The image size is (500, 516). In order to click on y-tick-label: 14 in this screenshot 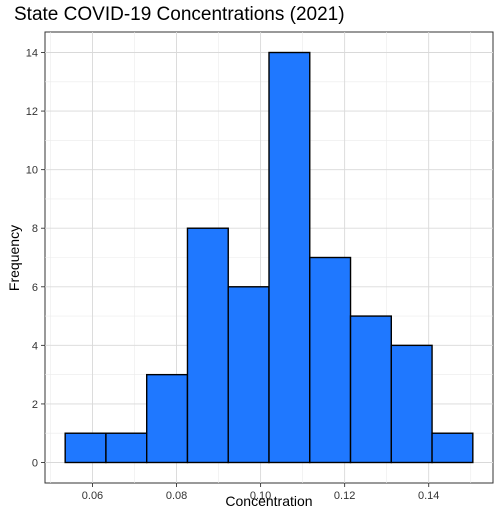, I will do `click(32, 54)`.